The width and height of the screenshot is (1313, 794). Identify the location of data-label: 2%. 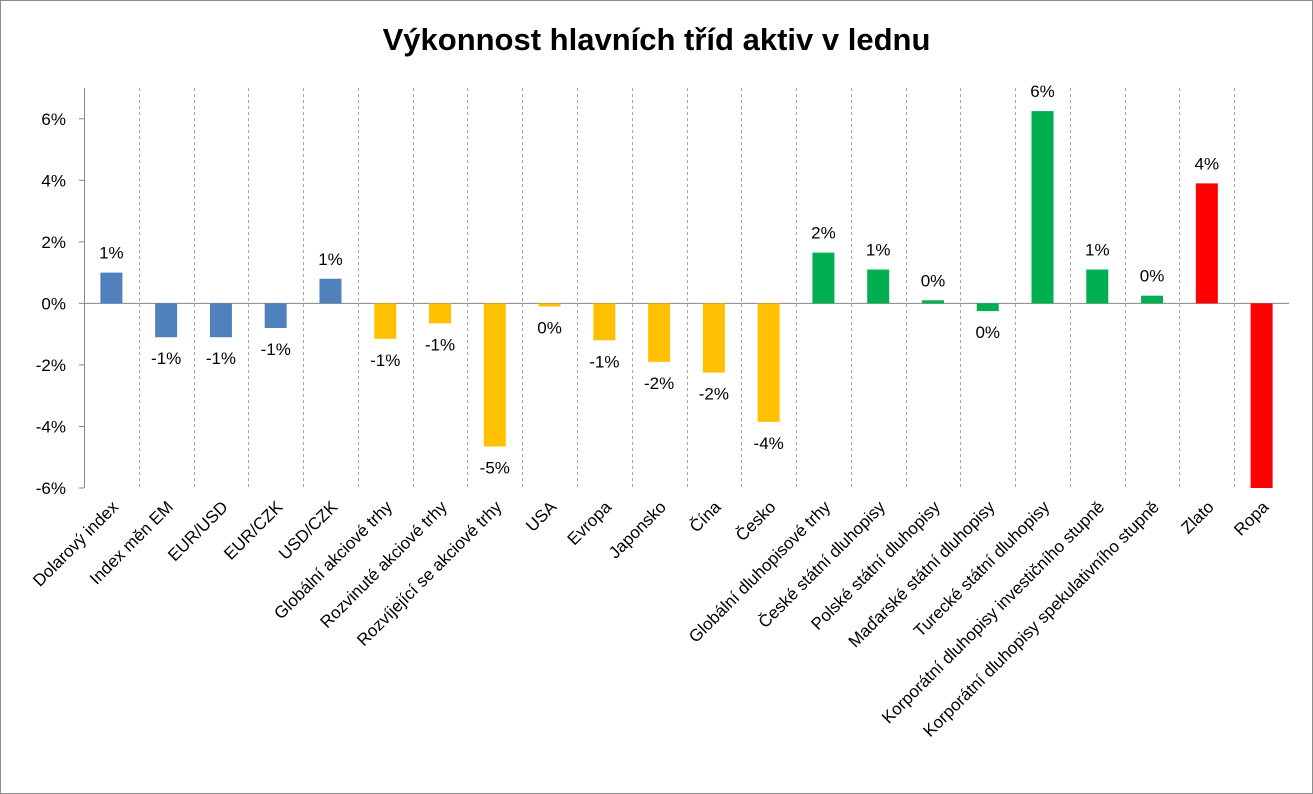
(823, 233).